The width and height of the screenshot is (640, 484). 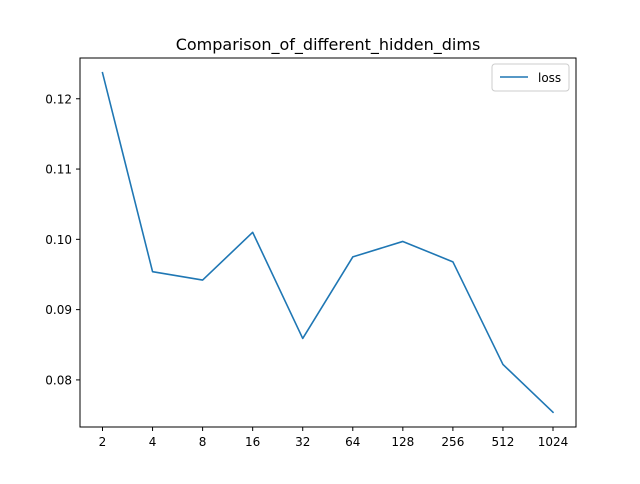 What do you see at coordinates (153, 442) in the screenshot?
I see `x-tick-label: 4` at bounding box center [153, 442].